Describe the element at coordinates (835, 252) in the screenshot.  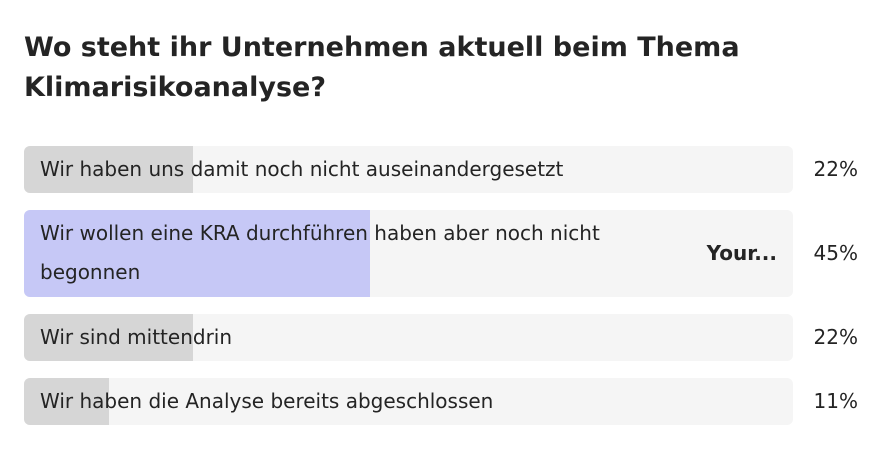
I see `percent-label: 45%` at that location.